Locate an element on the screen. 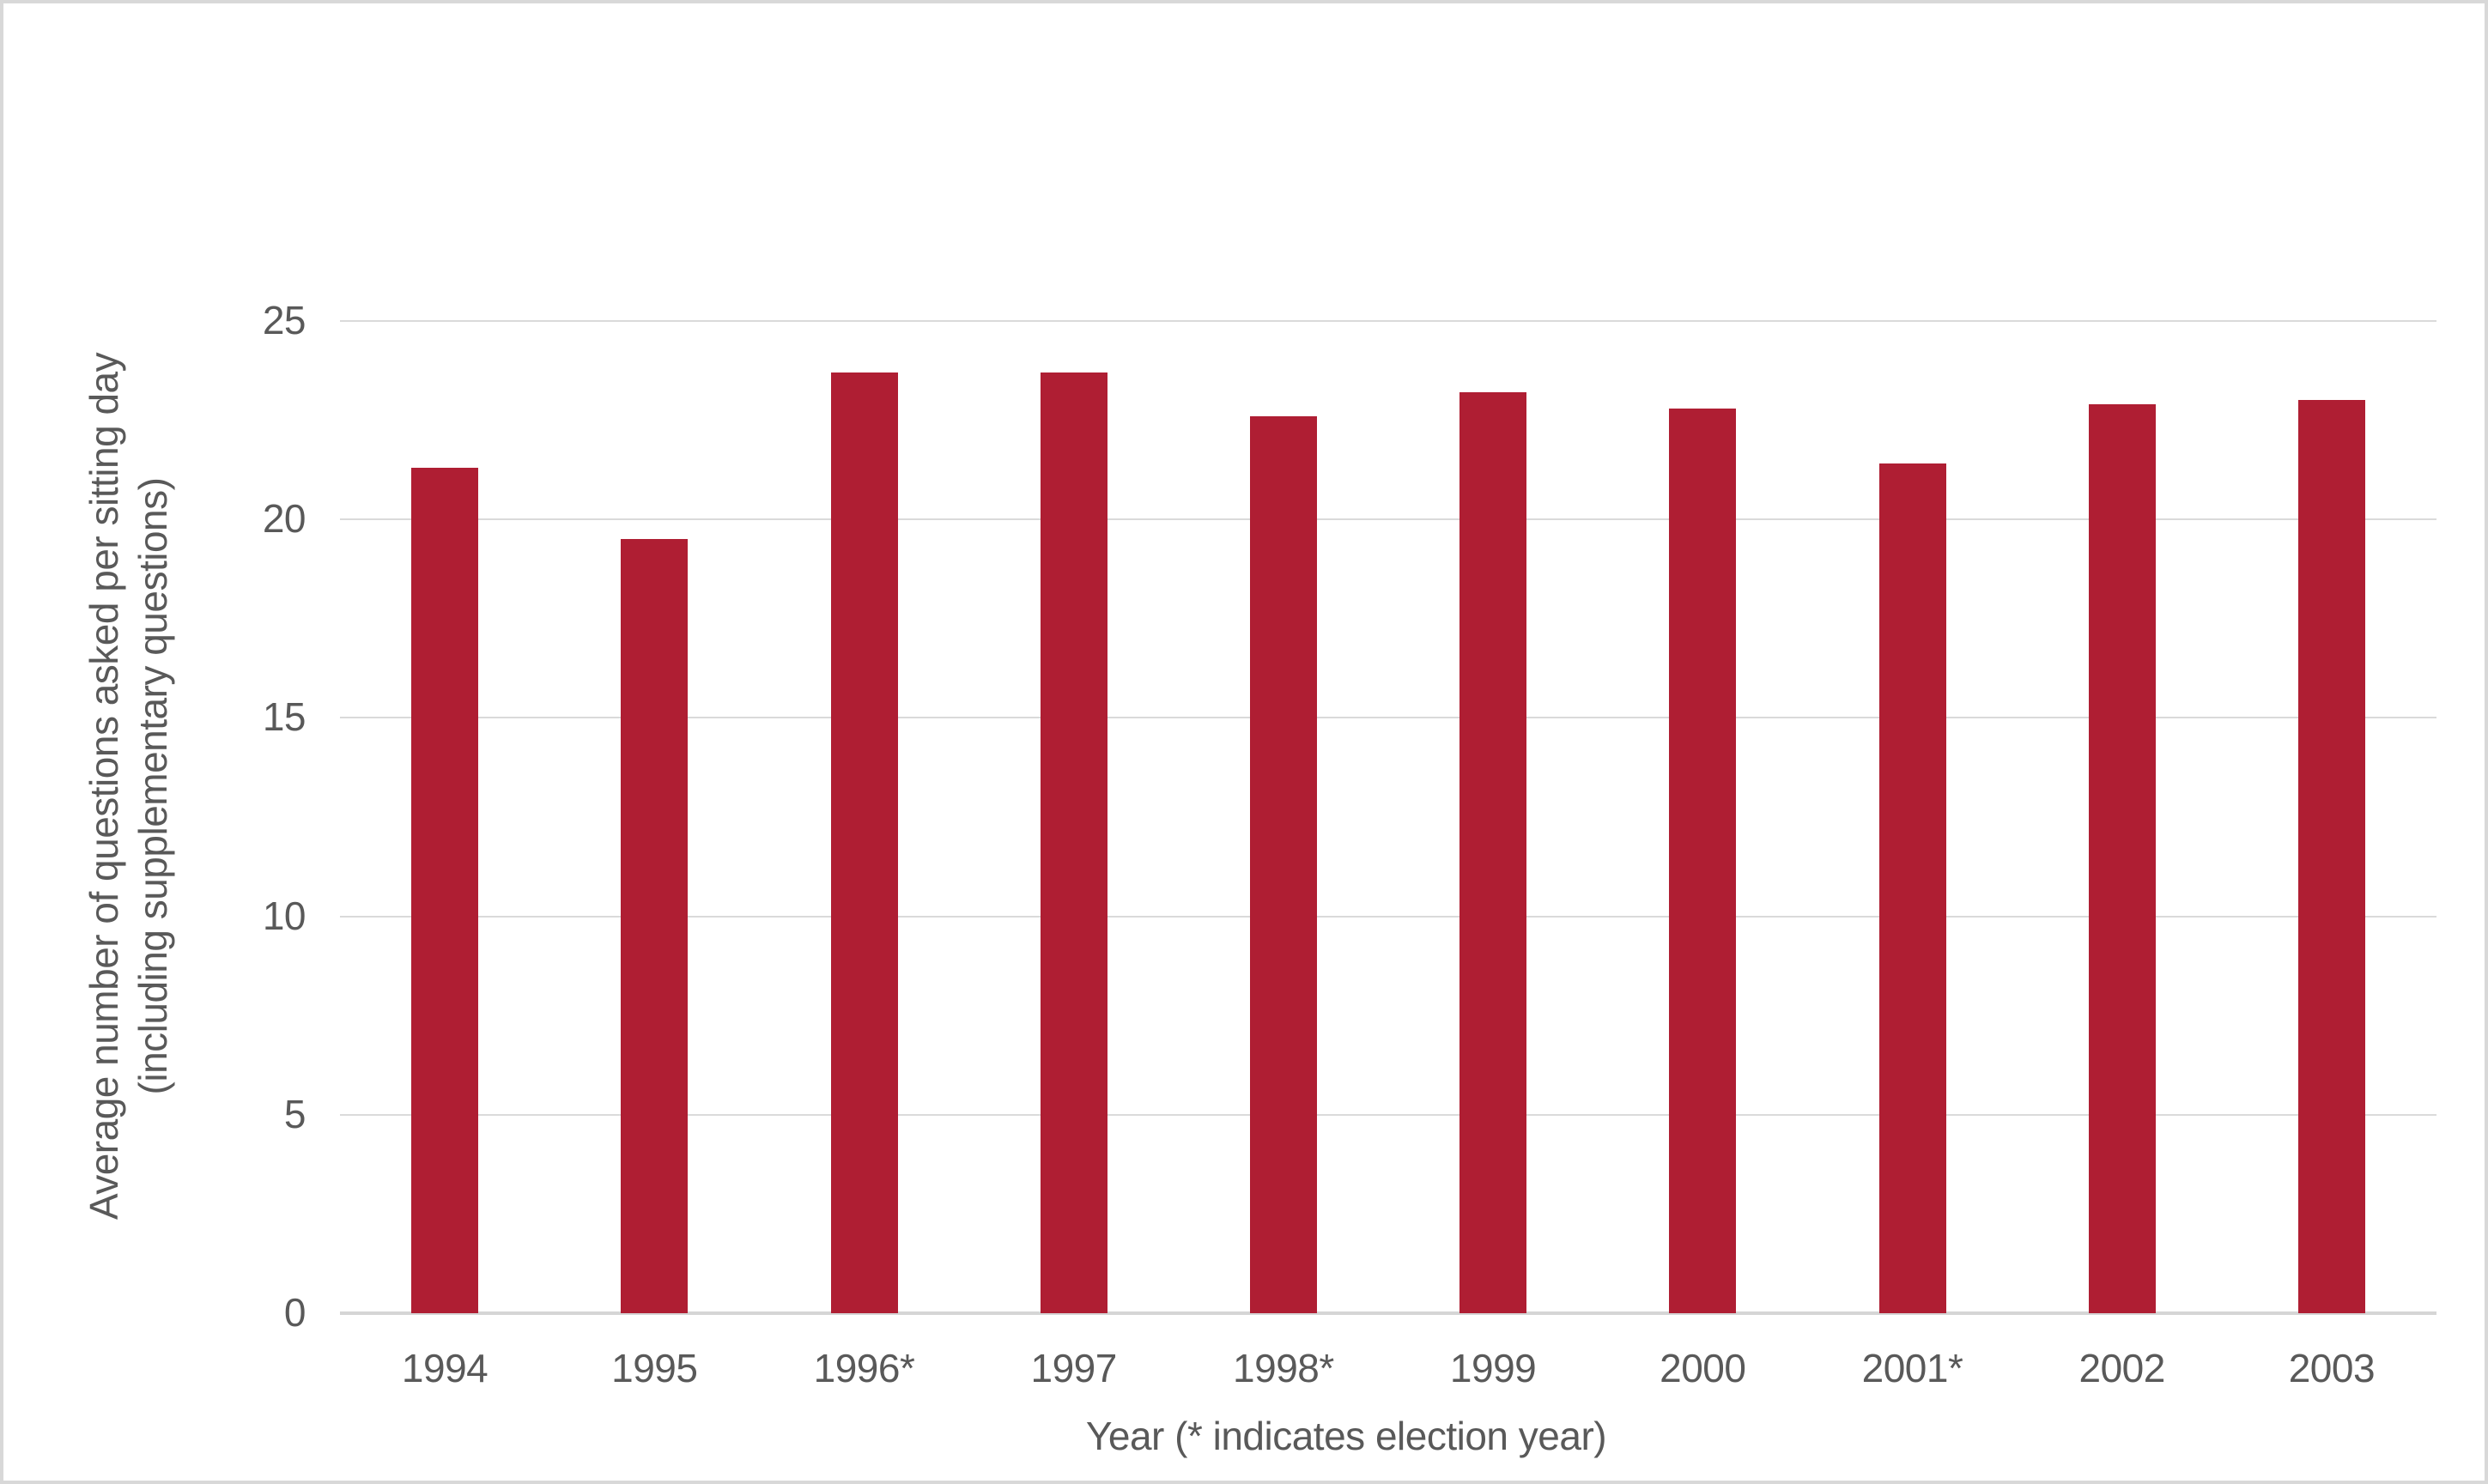 The height and width of the screenshot is (1484, 2488). x-tick-label: 1994 is located at coordinates (445, 1368).